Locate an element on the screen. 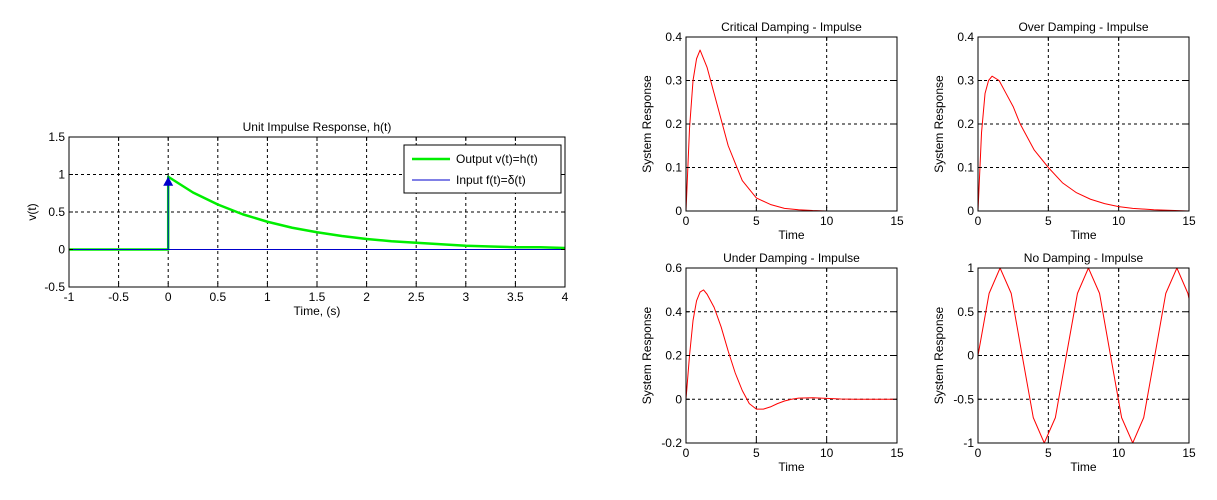 The width and height of the screenshot is (1217, 500). chart-title: Under Damping - Impulse is located at coordinates (791, 258).